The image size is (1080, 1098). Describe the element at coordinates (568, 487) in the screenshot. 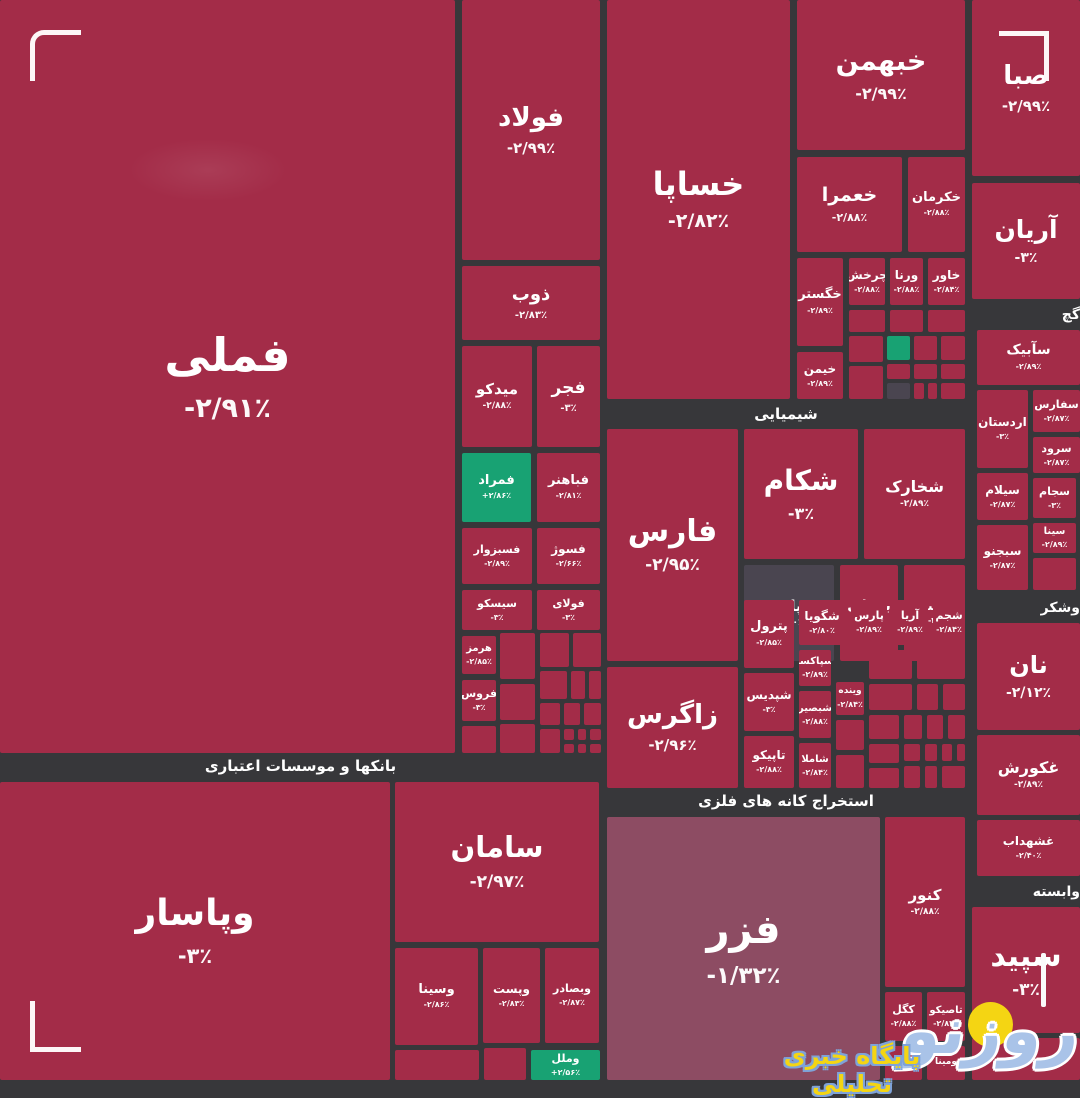

I see `treemap-tile-فباهنر: فباهنر -۲/۸۱٪` at that location.